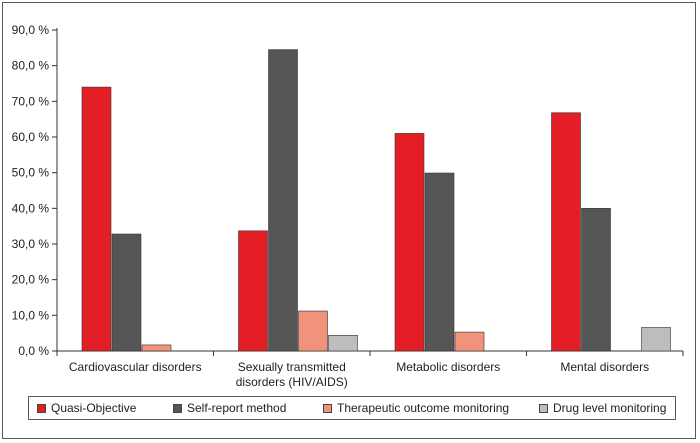 The image size is (700, 443). Describe the element at coordinates (292, 382) in the screenshot. I see `x-category-label: disorders (HIV/AIDS)` at that location.